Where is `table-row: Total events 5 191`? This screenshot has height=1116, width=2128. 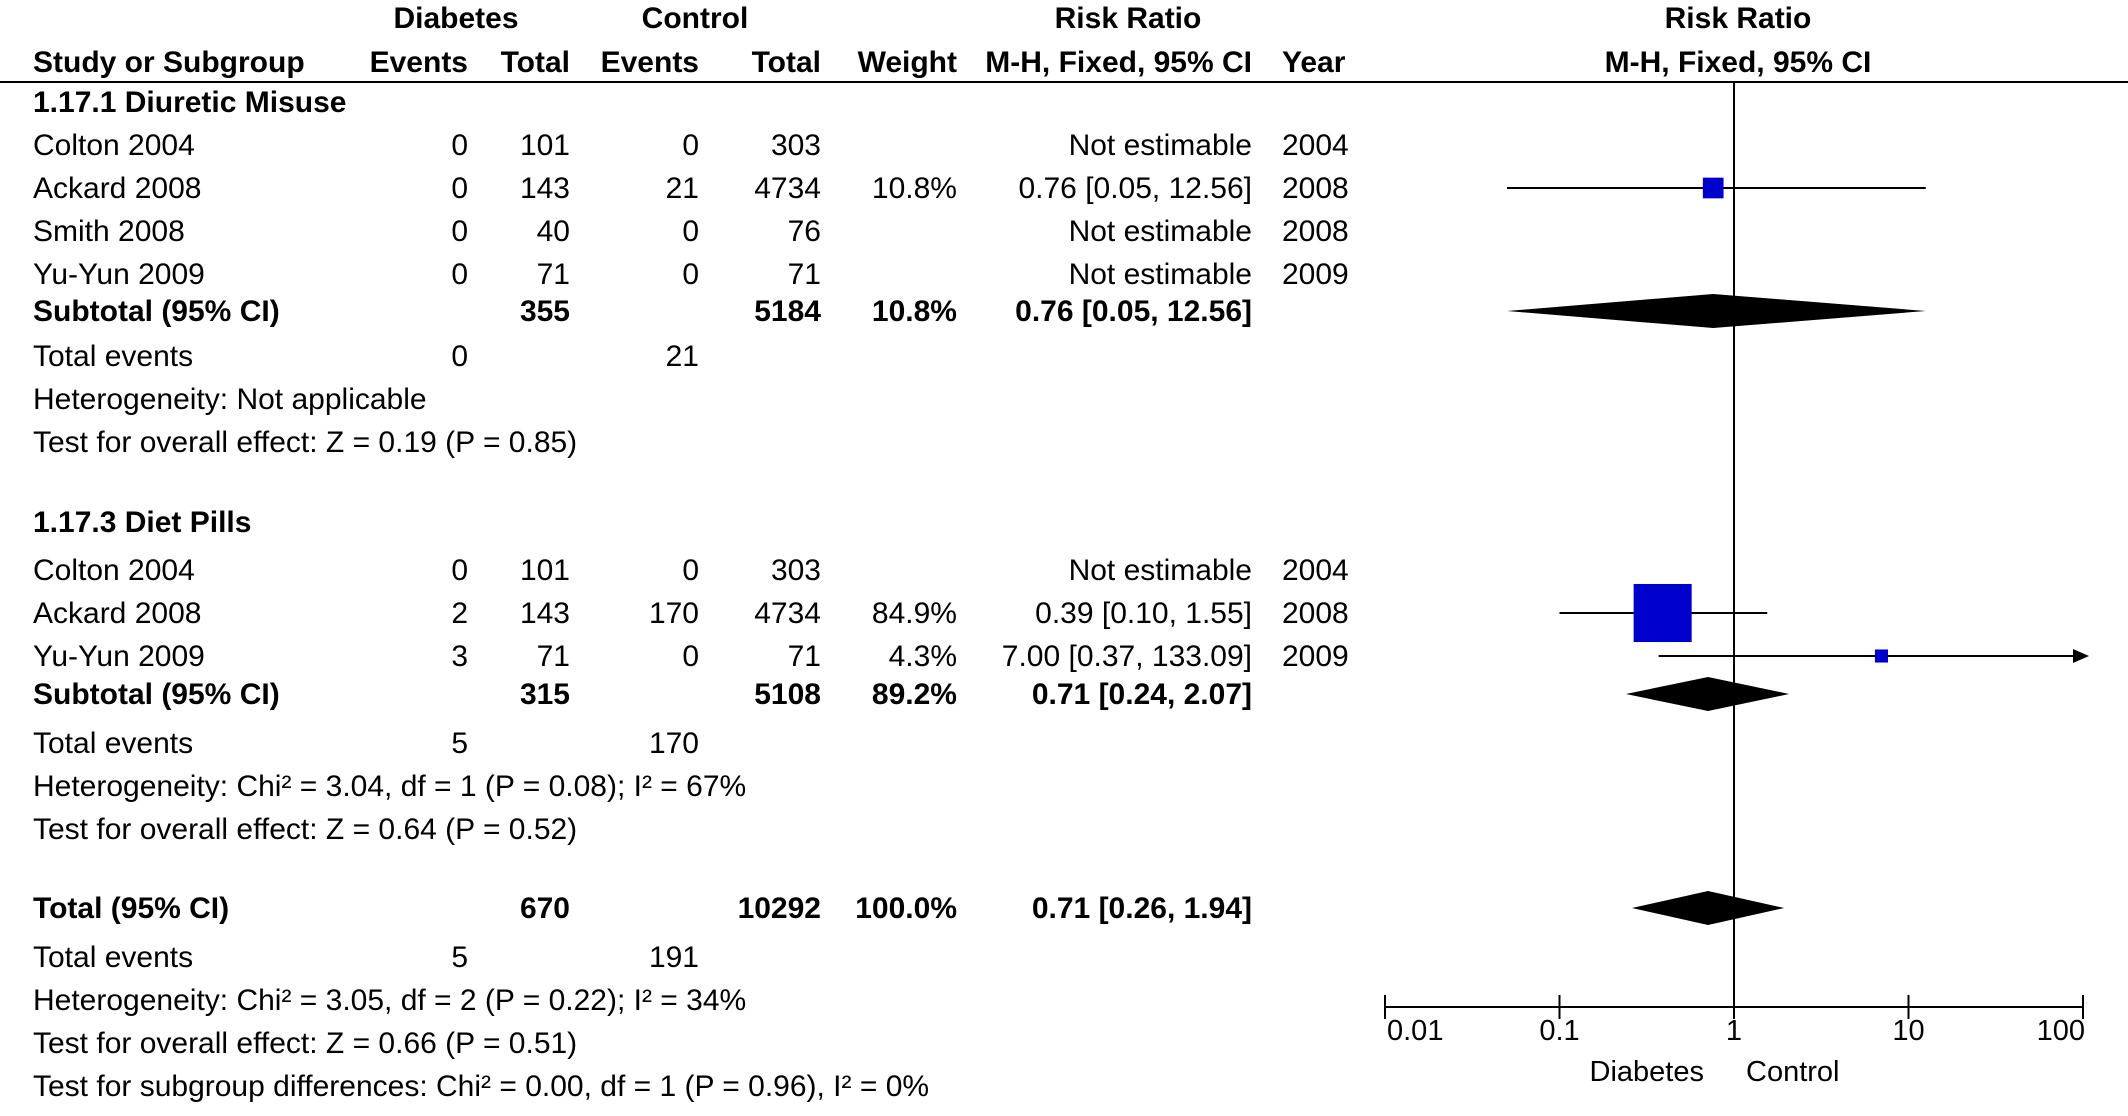
table-row: Total events 5 191 is located at coordinates (366, 957).